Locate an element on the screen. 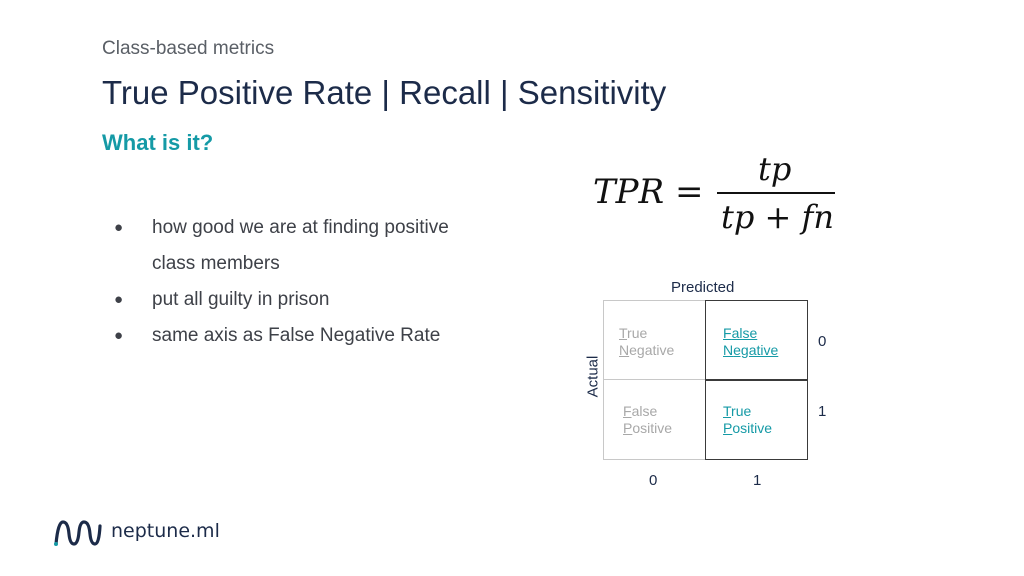 This screenshot has width=1024, height=576. formula-denominator: tp + fn is located at coordinates (777, 217).